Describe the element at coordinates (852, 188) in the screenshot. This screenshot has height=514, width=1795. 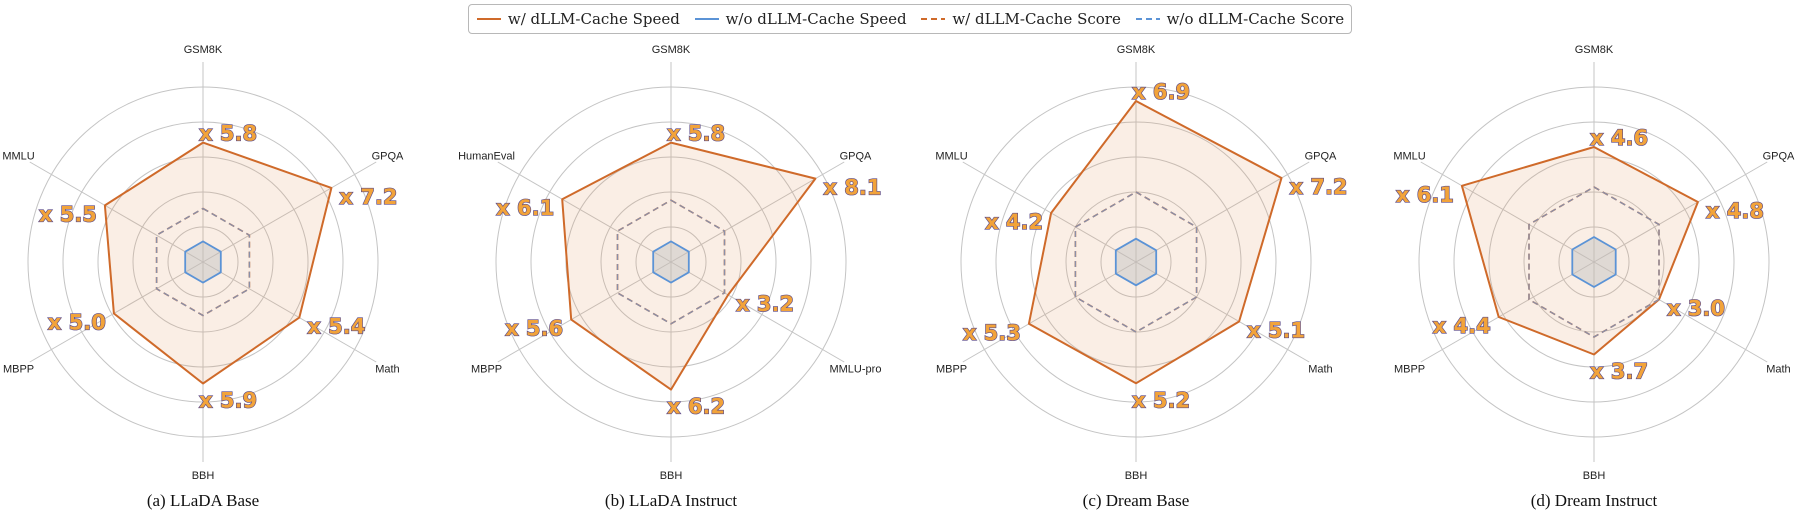
I see `speedup-label: x 8.1` at that location.